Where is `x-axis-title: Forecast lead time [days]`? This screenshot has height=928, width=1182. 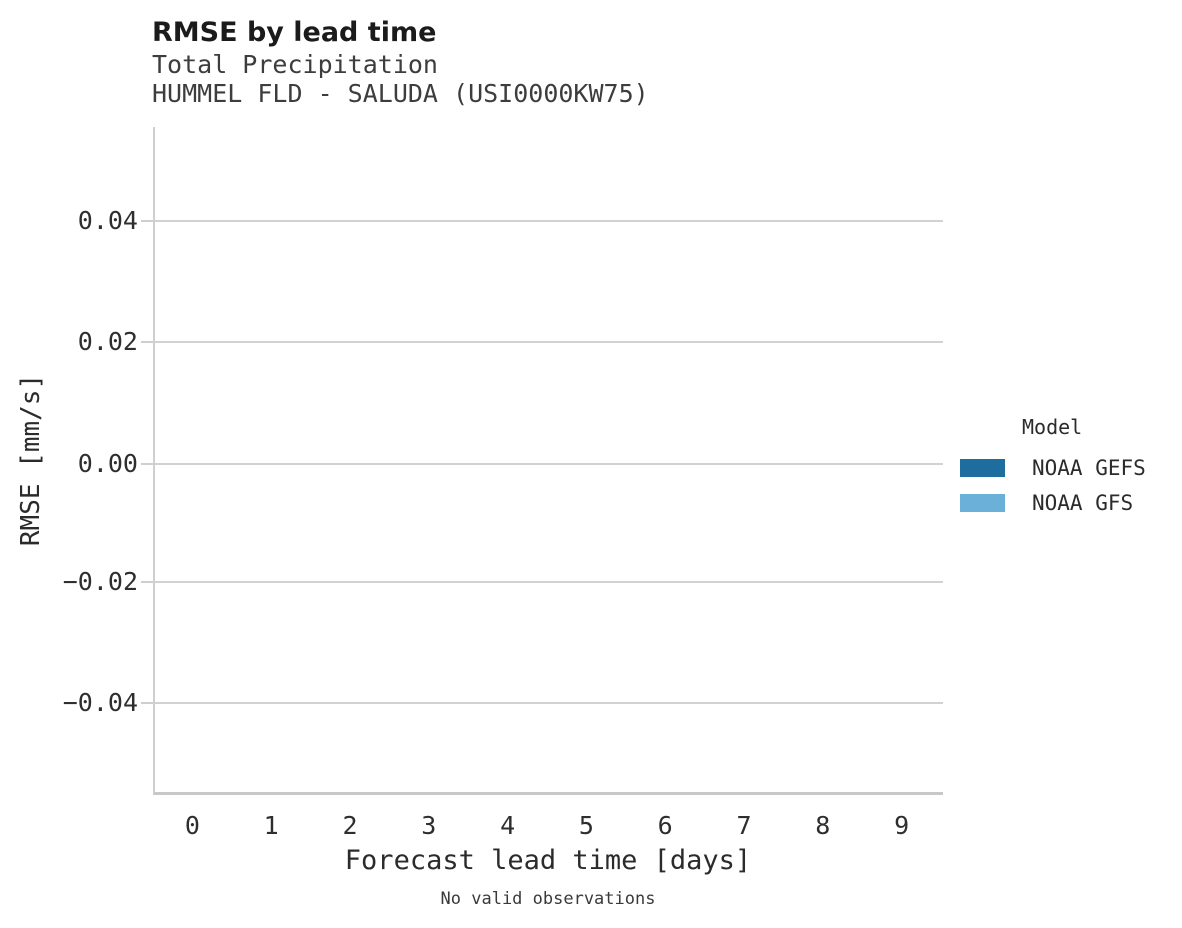
x-axis-title: Forecast lead time [days] is located at coordinates (548, 860).